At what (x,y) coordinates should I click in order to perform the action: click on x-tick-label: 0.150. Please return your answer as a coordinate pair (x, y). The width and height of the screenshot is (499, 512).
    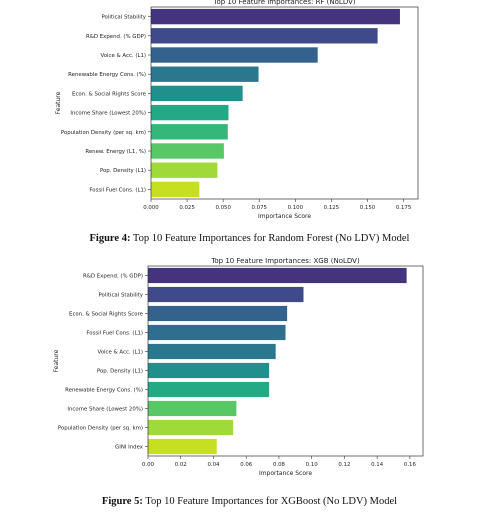
    Looking at the image, I should click on (368, 208).